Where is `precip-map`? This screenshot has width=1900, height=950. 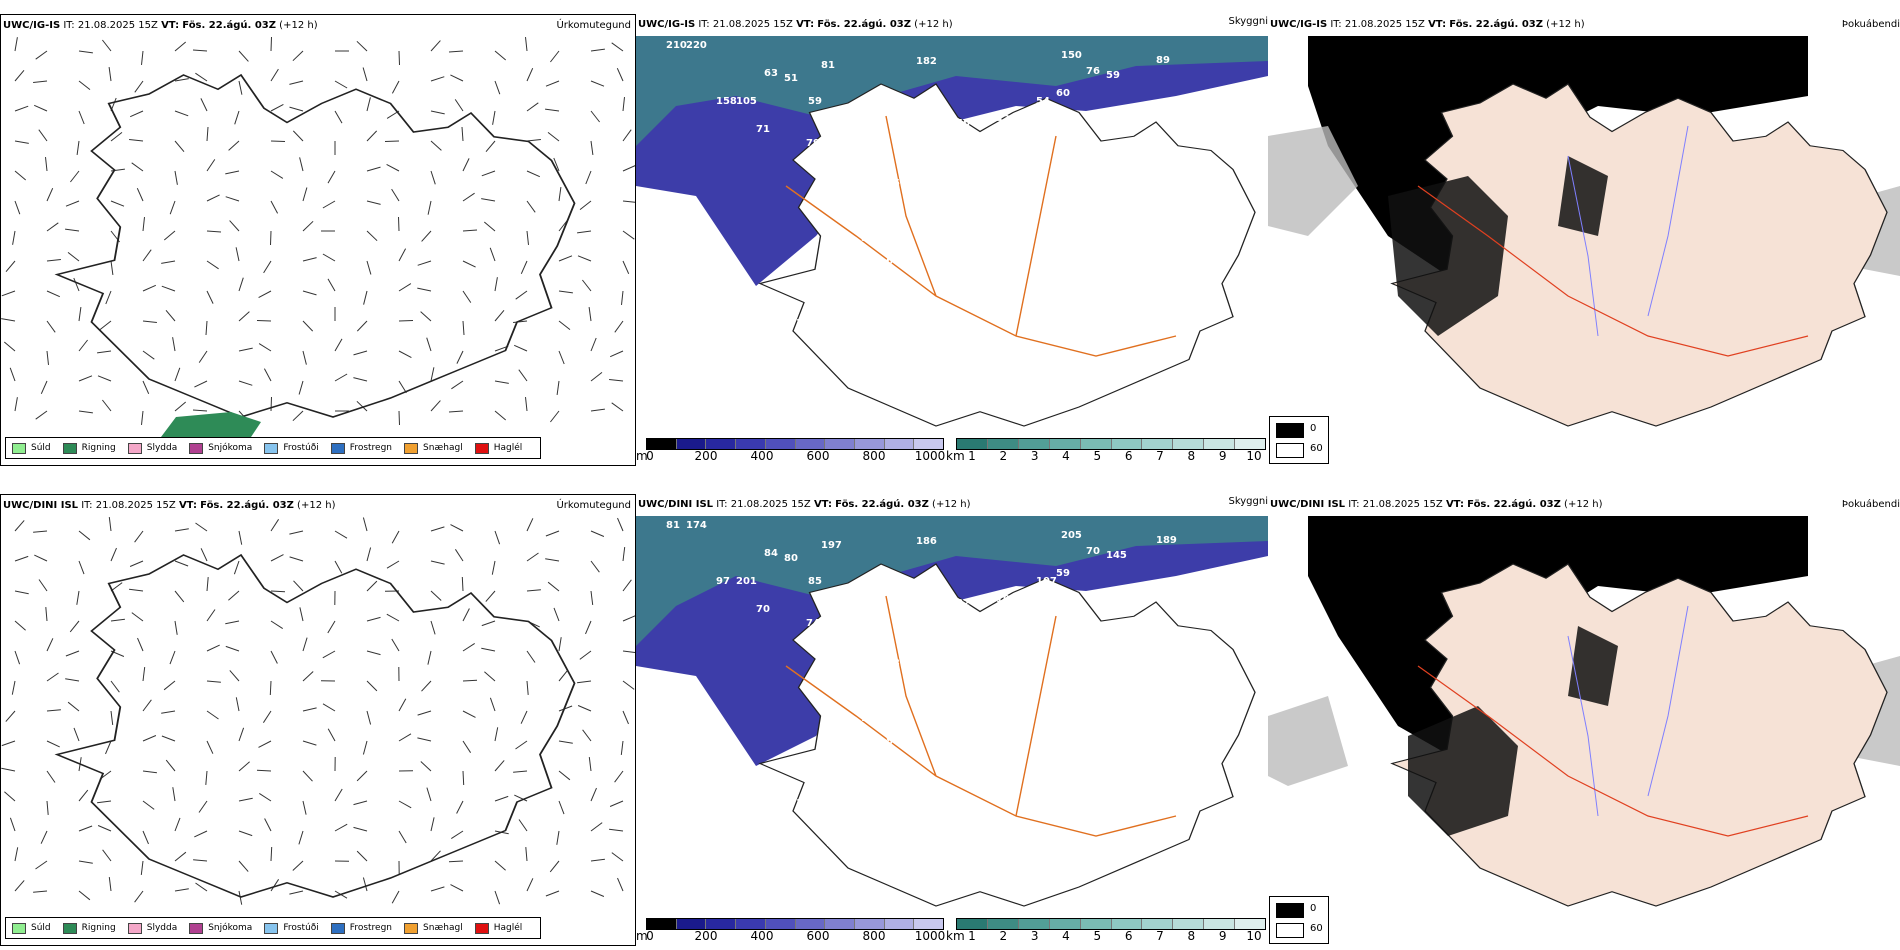
precip-map is located at coordinates (318, 711).